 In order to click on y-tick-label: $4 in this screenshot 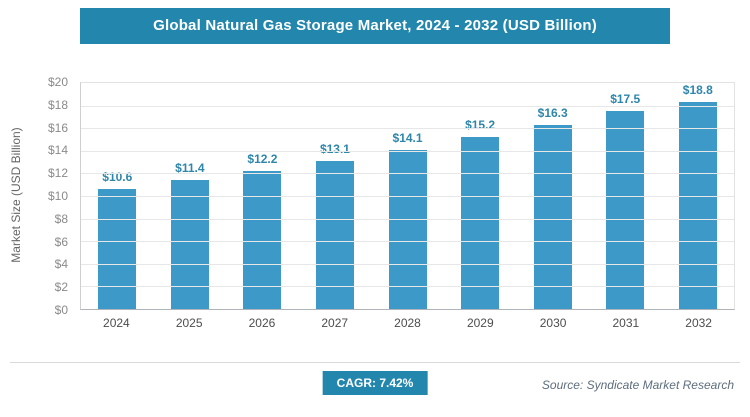, I will do `click(61, 264)`.